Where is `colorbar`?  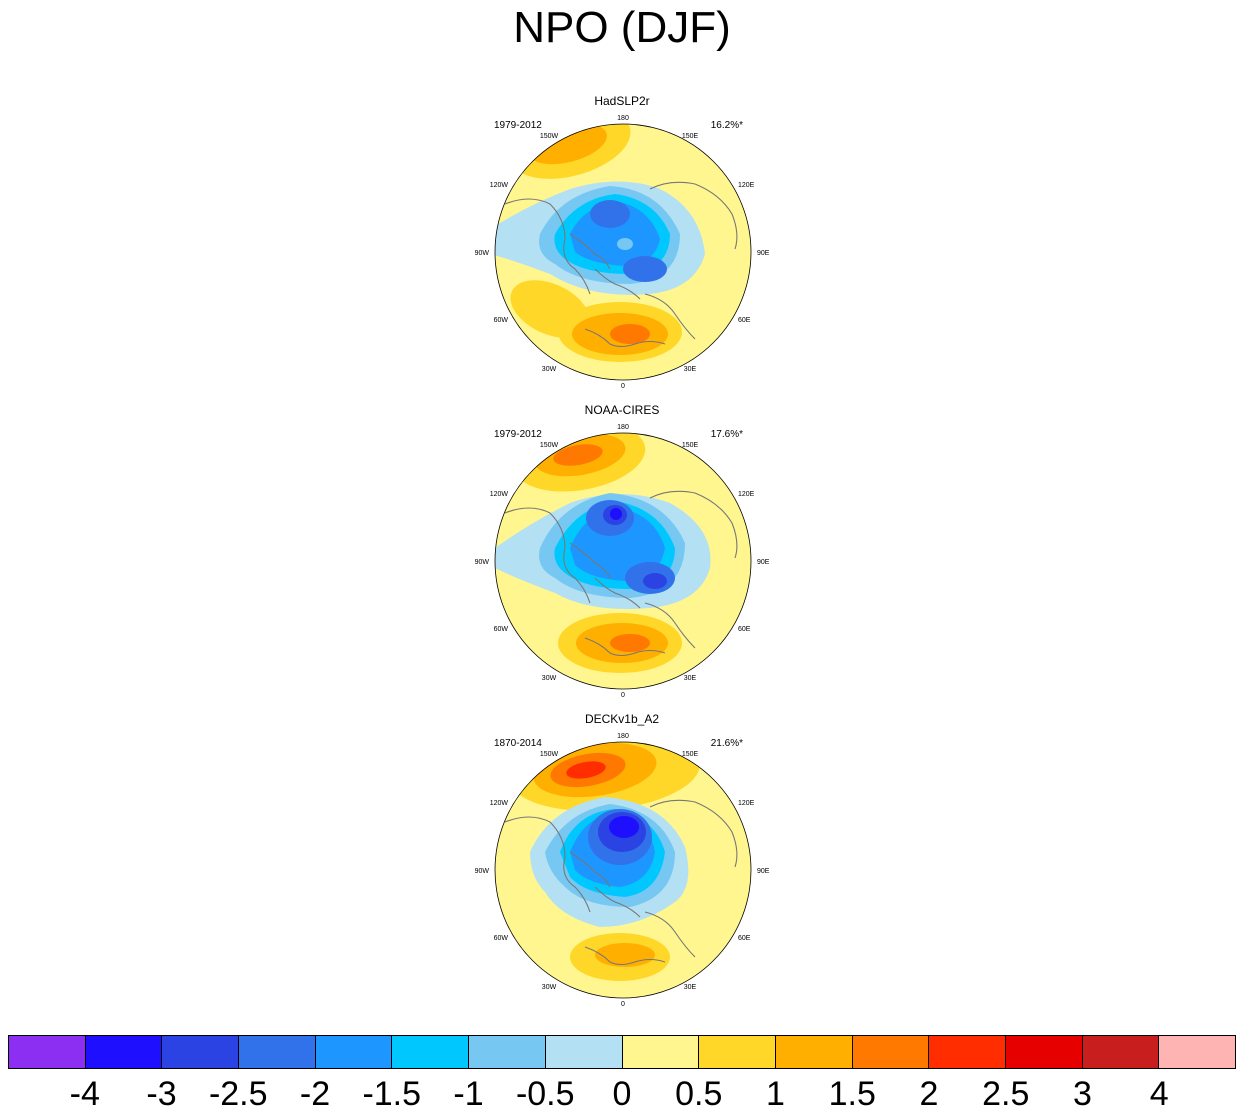
colorbar is located at coordinates (622, 1052).